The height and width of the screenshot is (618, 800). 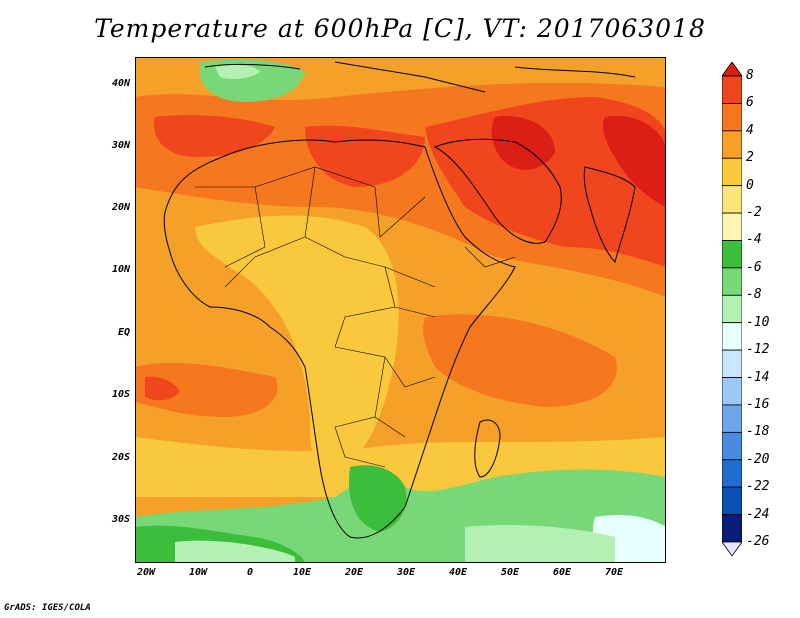 What do you see at coordinates (758, 377) in the screenshot?
I see `colorbar-label: -14` at bounding box center [758, 377].